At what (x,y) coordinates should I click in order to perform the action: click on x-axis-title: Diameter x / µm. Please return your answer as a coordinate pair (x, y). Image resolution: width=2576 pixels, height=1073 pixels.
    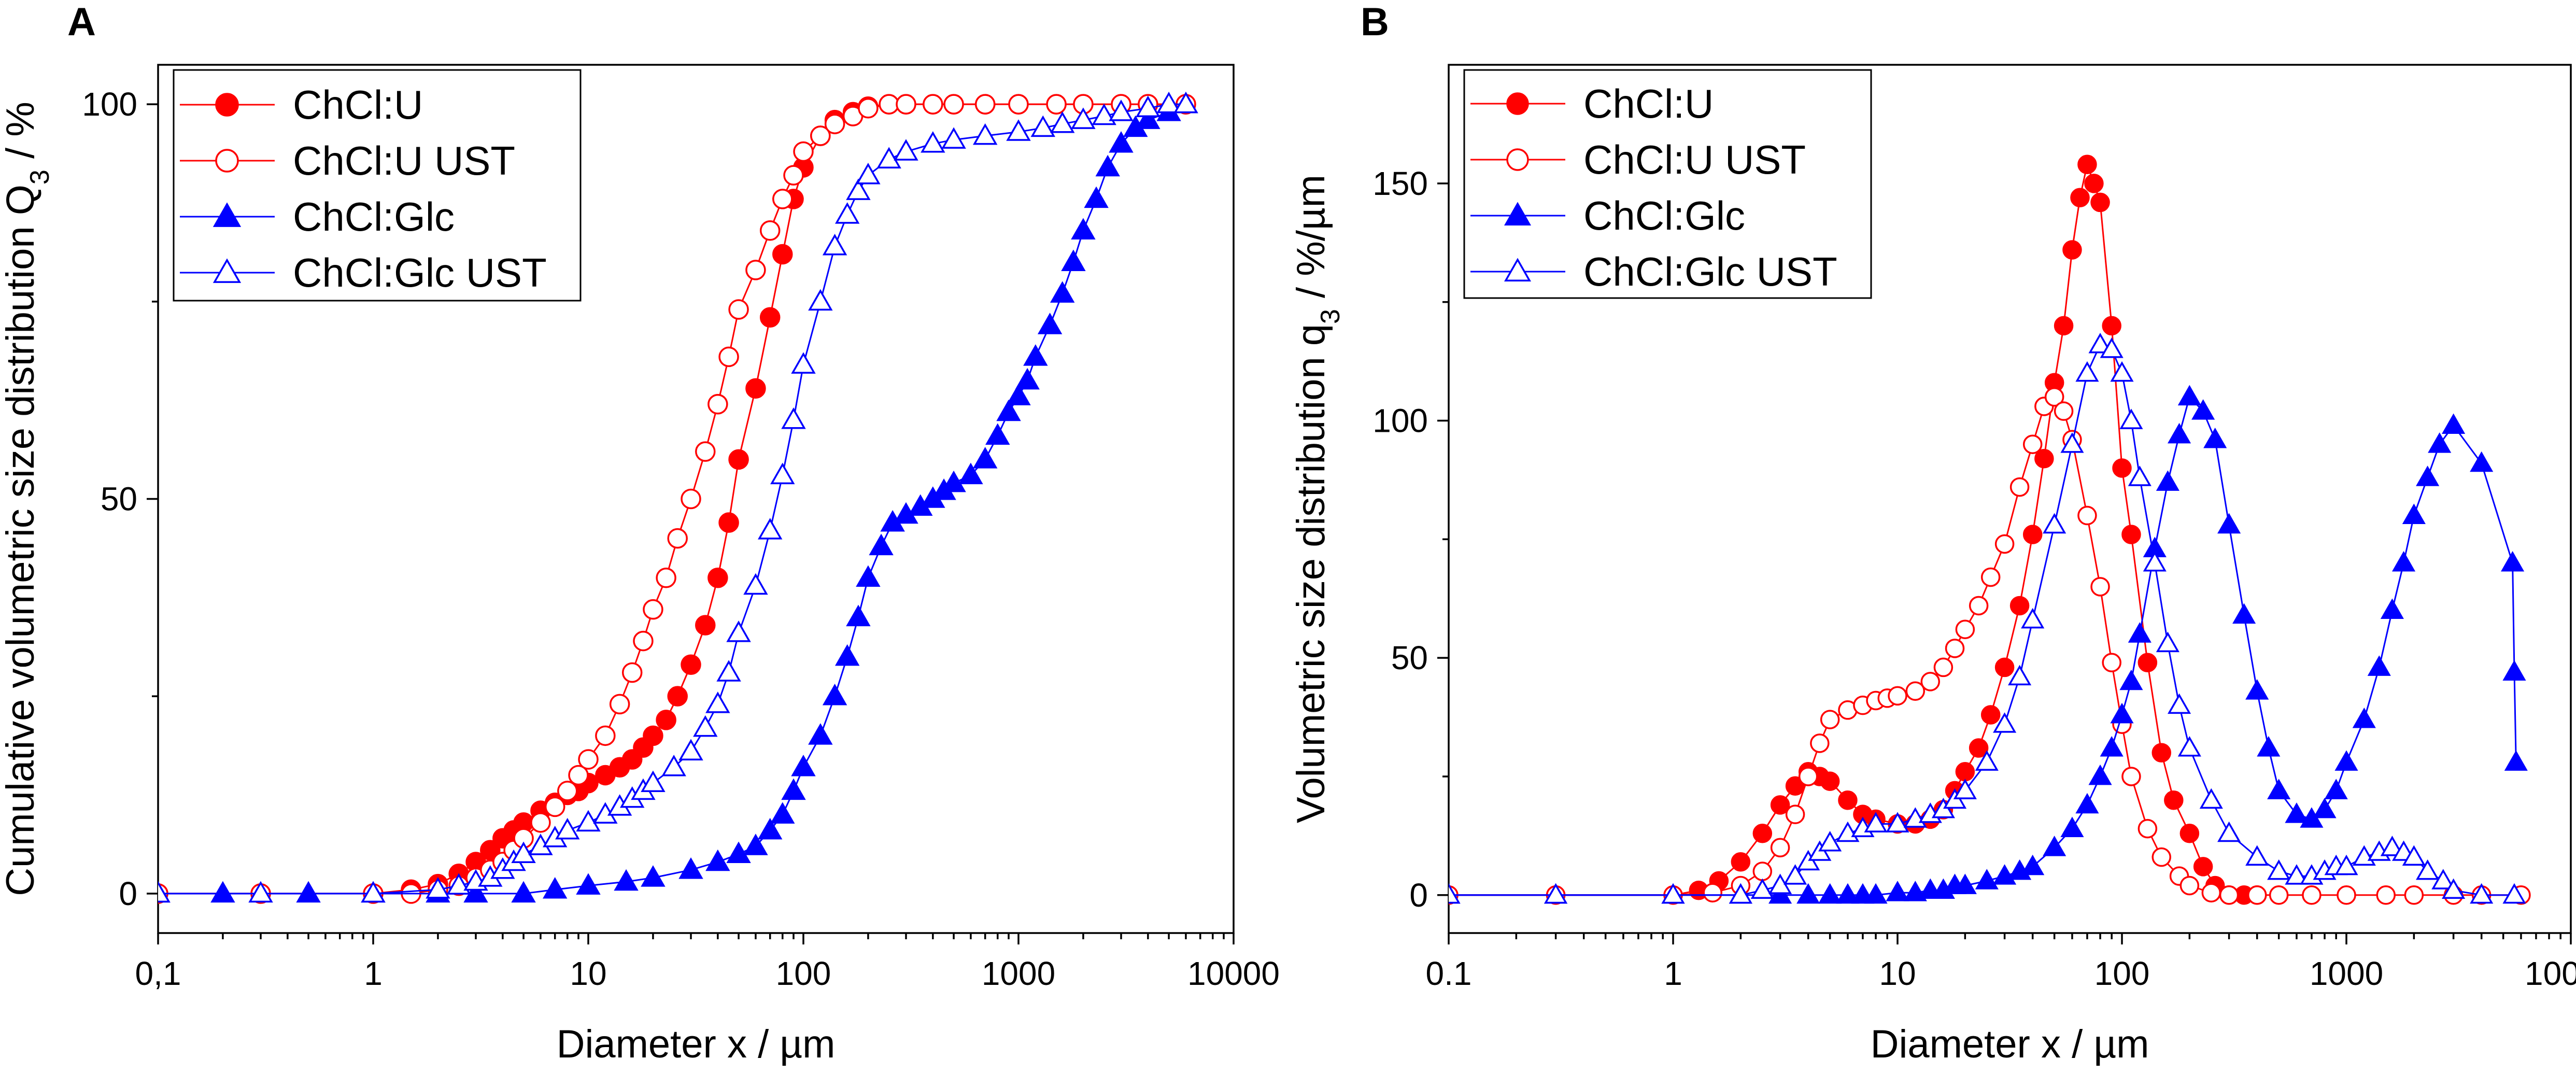
    Looking at the image, I should click on (2010, 1044).